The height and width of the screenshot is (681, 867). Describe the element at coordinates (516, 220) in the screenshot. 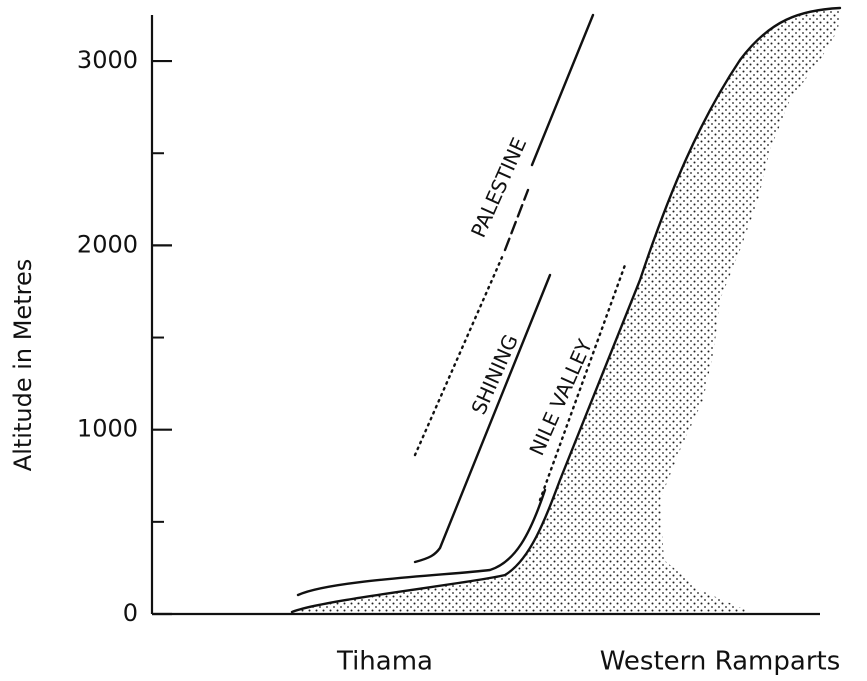

I see `palestine-dashed` at that location.